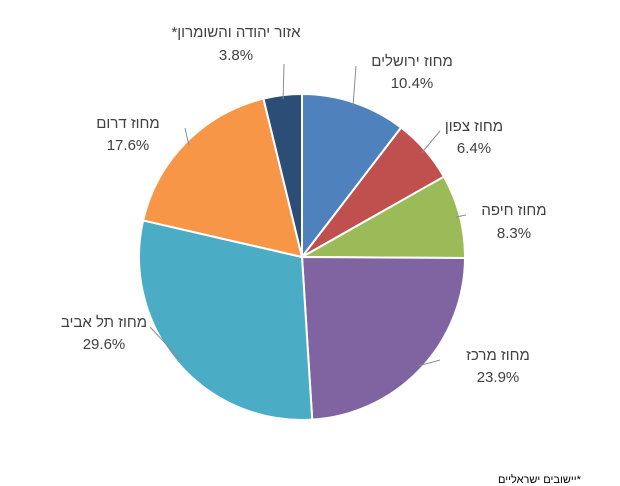 This screenshot has width=620, height=486. Describe the element at coordinates (539, 480) in the screenshot. I see `footnote: *יישובים ישראליים` at that location.